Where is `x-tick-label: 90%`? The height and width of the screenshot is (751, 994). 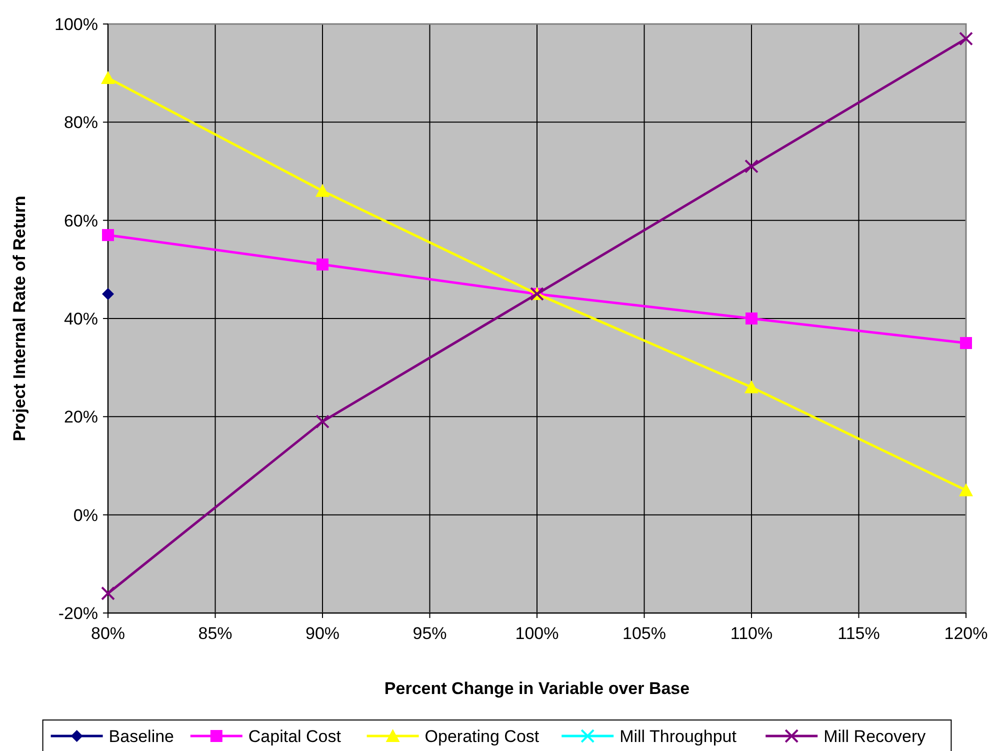 x-tick-label: 90% is located at coordinates (322, 633).